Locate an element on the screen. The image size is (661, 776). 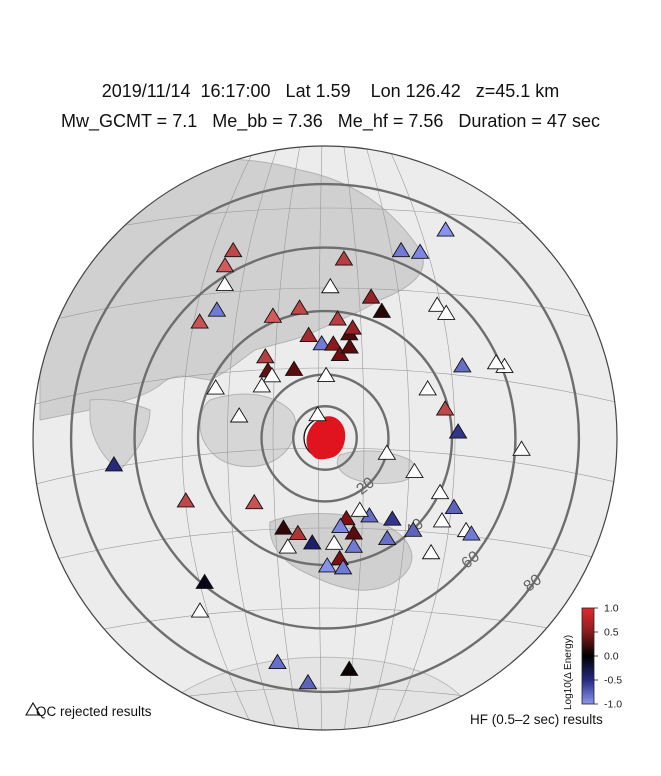
beachball is located at coordinates (324, 438).